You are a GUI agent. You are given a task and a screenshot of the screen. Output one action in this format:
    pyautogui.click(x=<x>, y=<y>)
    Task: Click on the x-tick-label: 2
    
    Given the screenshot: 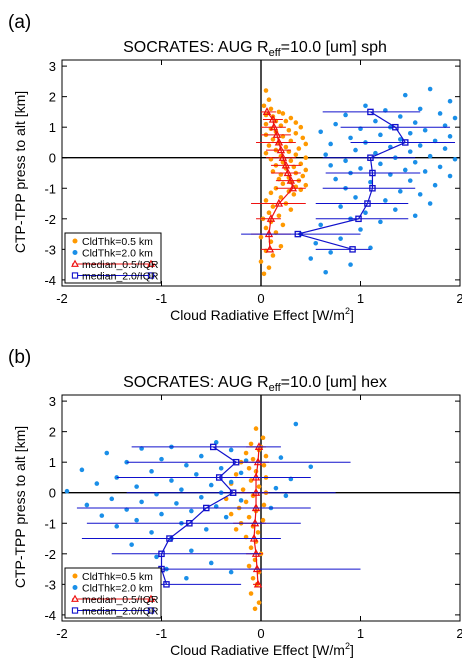 What is the action you would take?
    pyautogui.click(x=459, y=298)
    